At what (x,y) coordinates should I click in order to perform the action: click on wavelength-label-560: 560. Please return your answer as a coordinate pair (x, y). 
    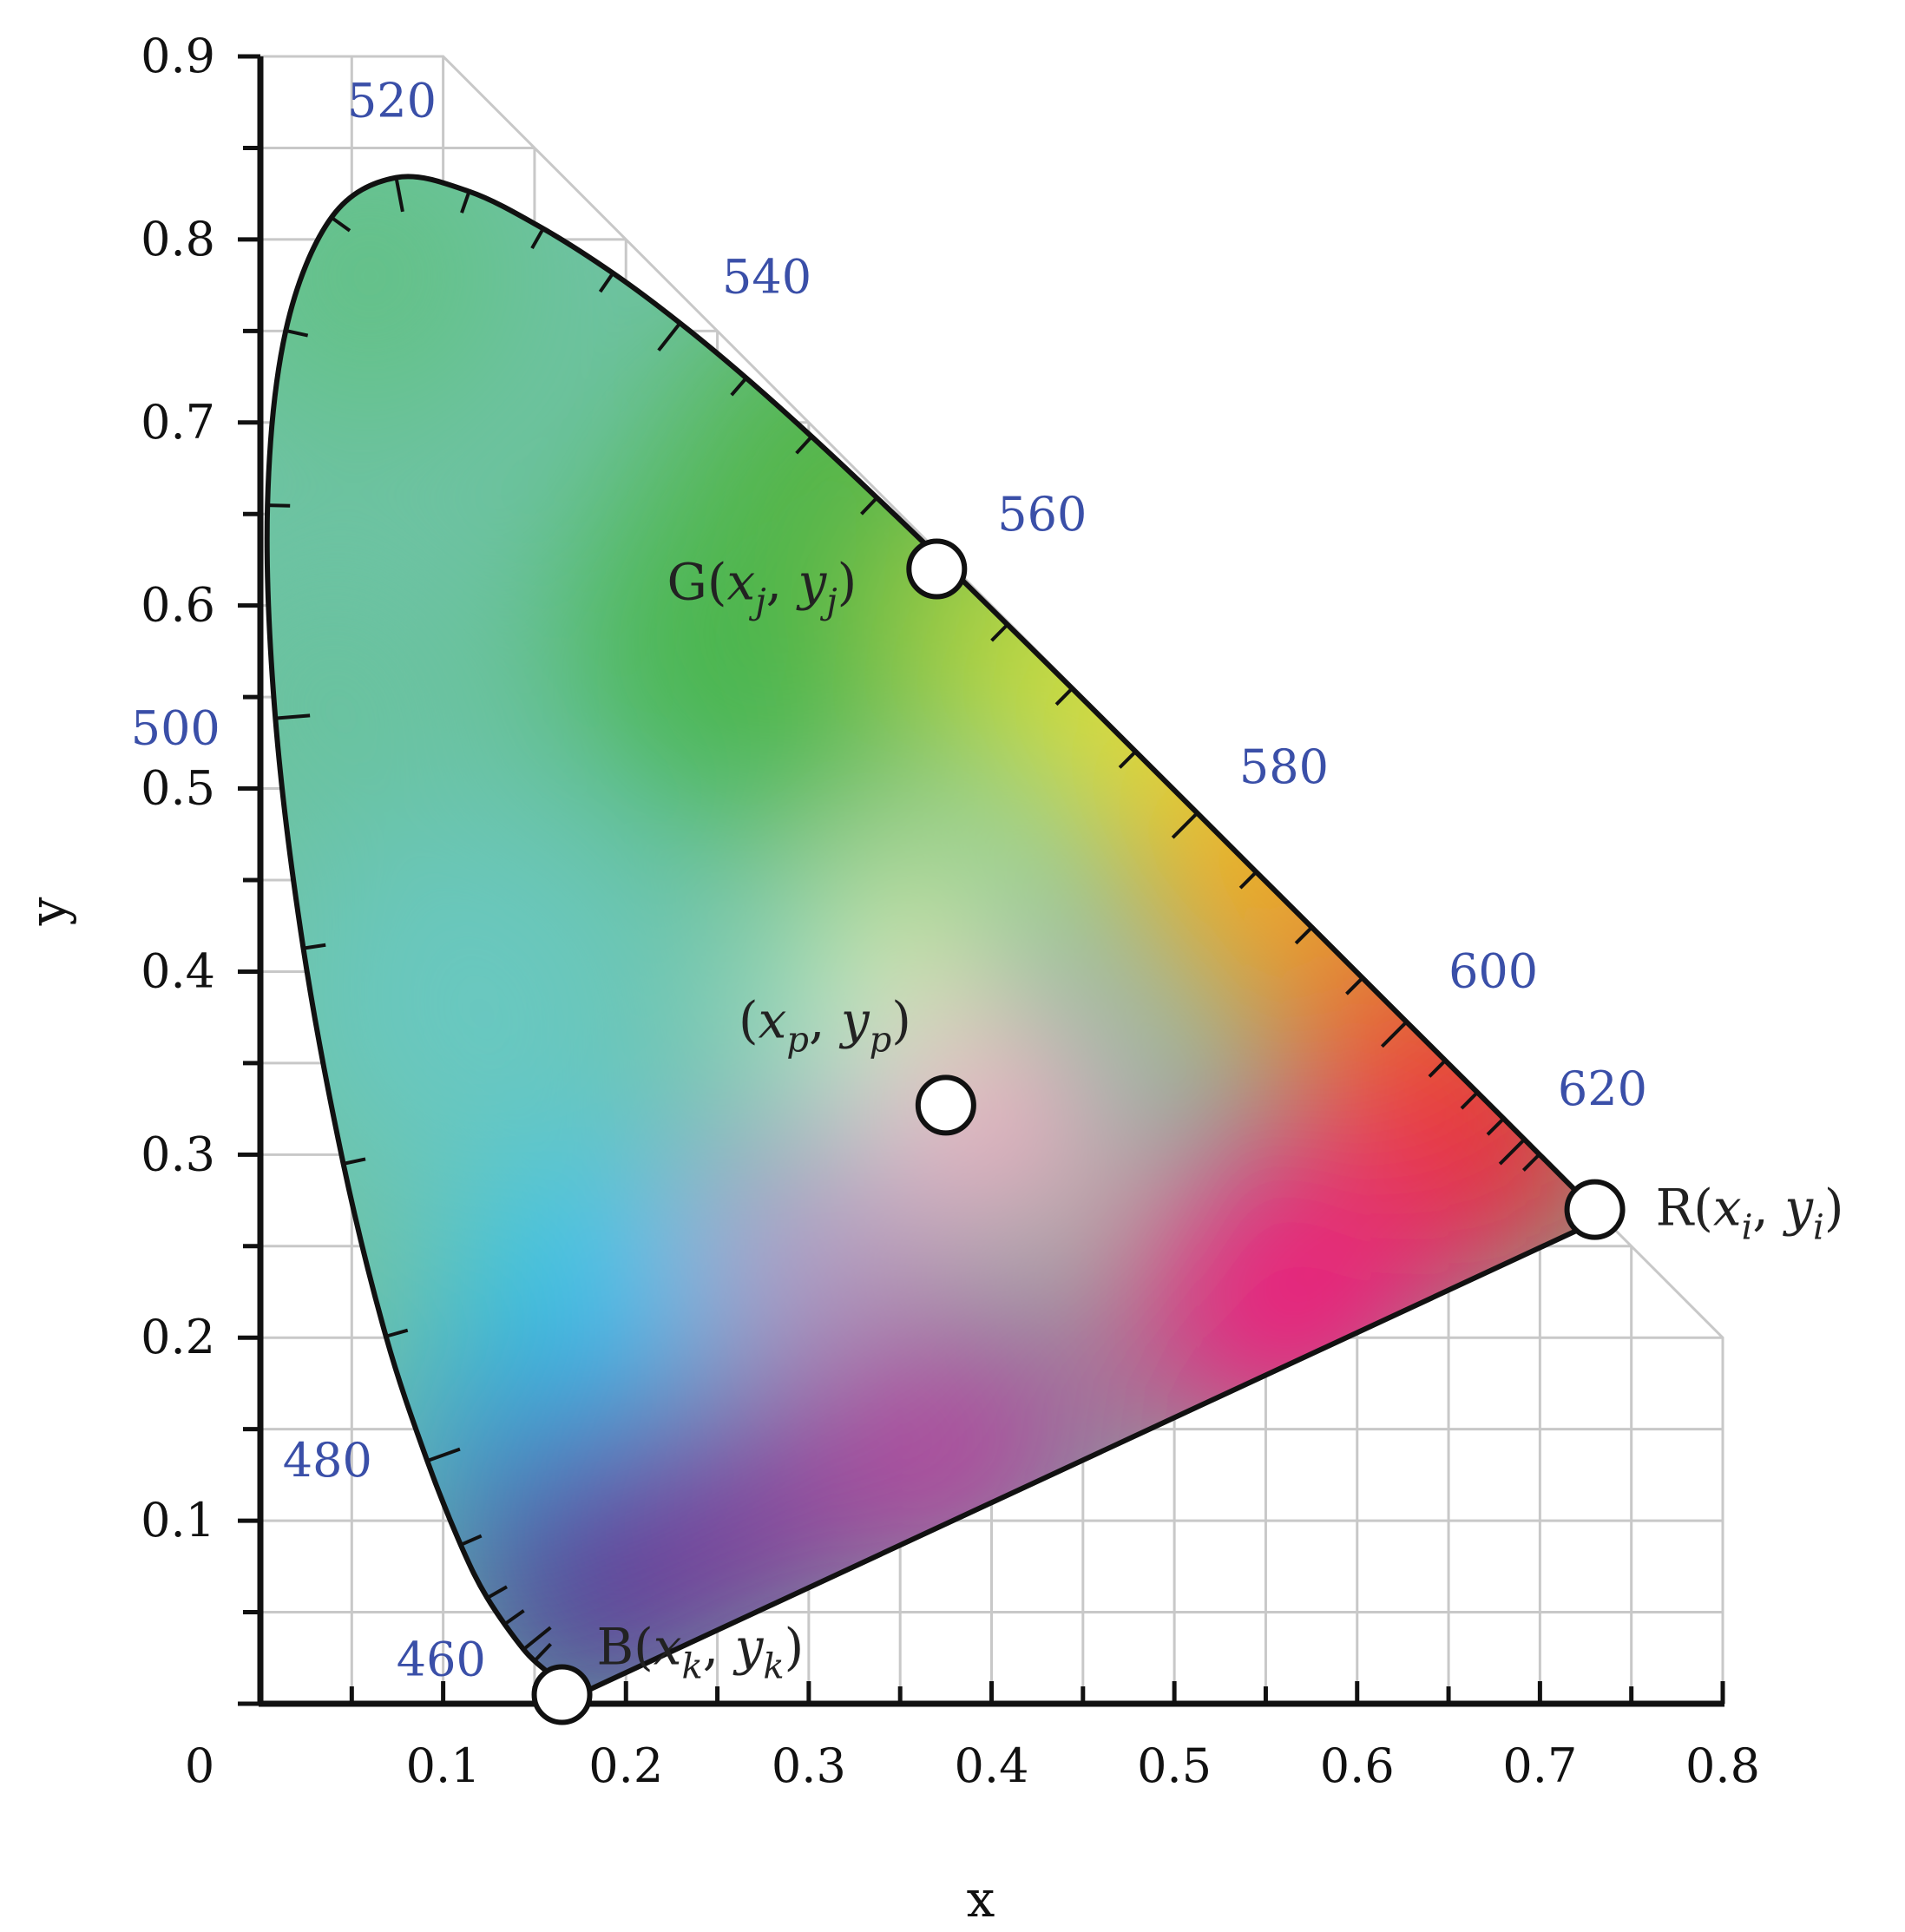
    Looking at the image, I should click on (1042, 515).